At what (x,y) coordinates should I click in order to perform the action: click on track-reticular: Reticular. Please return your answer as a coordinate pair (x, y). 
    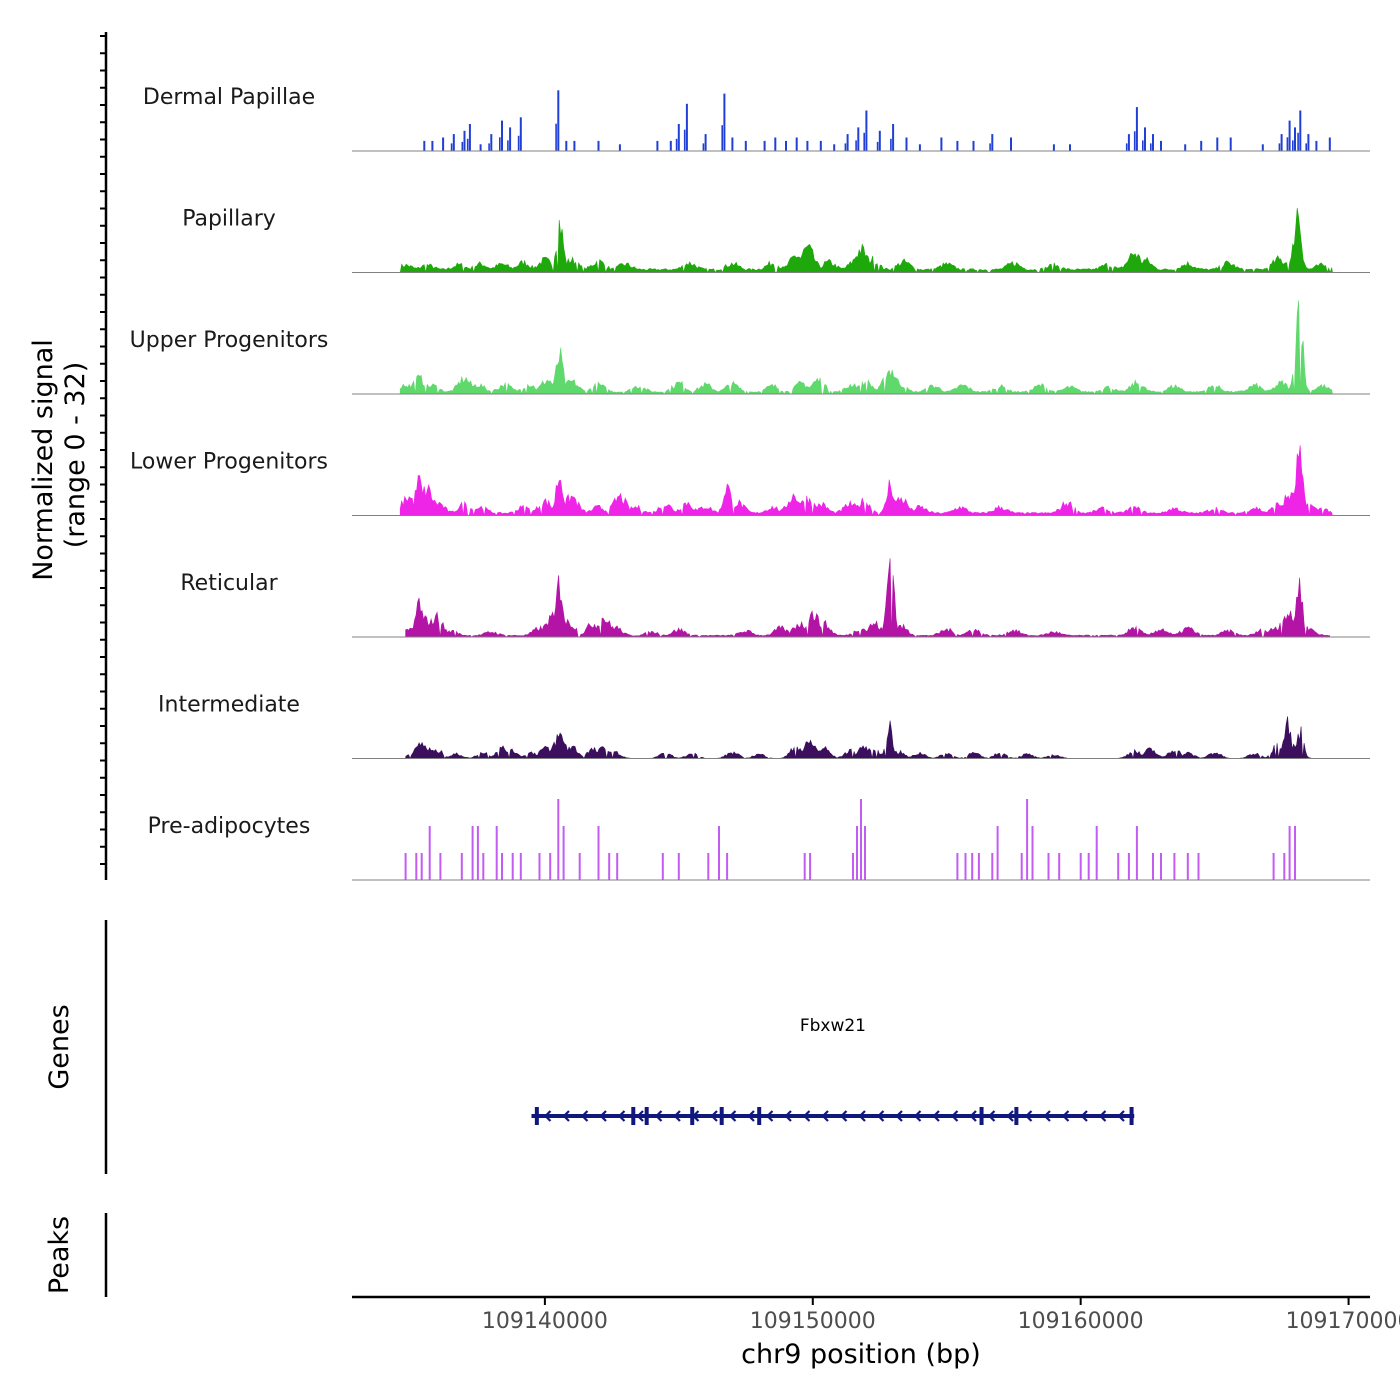
    Looking at the image, I should click on (775, 598).